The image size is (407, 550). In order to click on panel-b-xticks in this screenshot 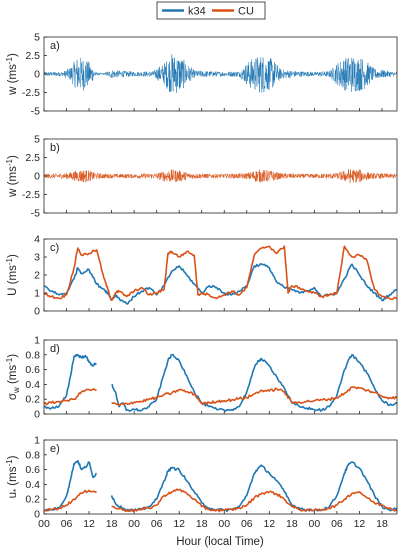, I will do `click(213, 211)`.